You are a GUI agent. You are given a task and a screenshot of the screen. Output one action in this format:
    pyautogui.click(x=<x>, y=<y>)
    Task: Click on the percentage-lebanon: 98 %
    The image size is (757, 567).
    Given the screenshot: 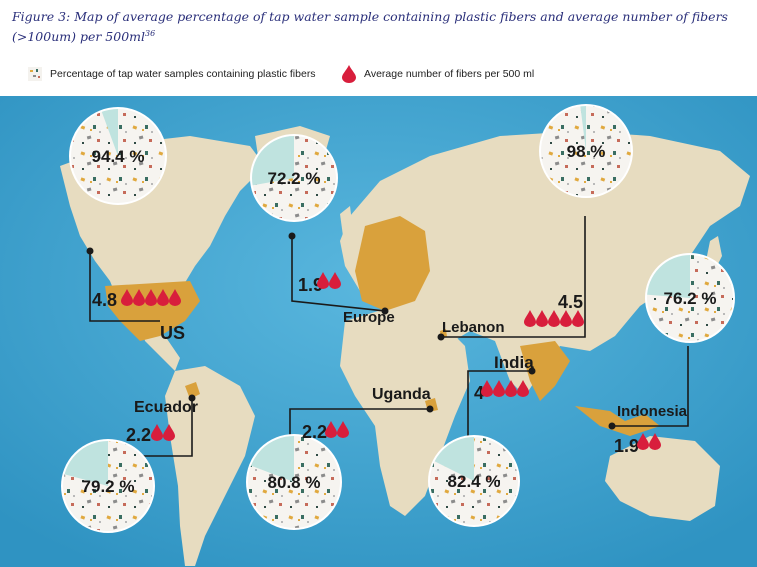 What is the action you would take?
    pyautogui.click(x=586, y=151)
    